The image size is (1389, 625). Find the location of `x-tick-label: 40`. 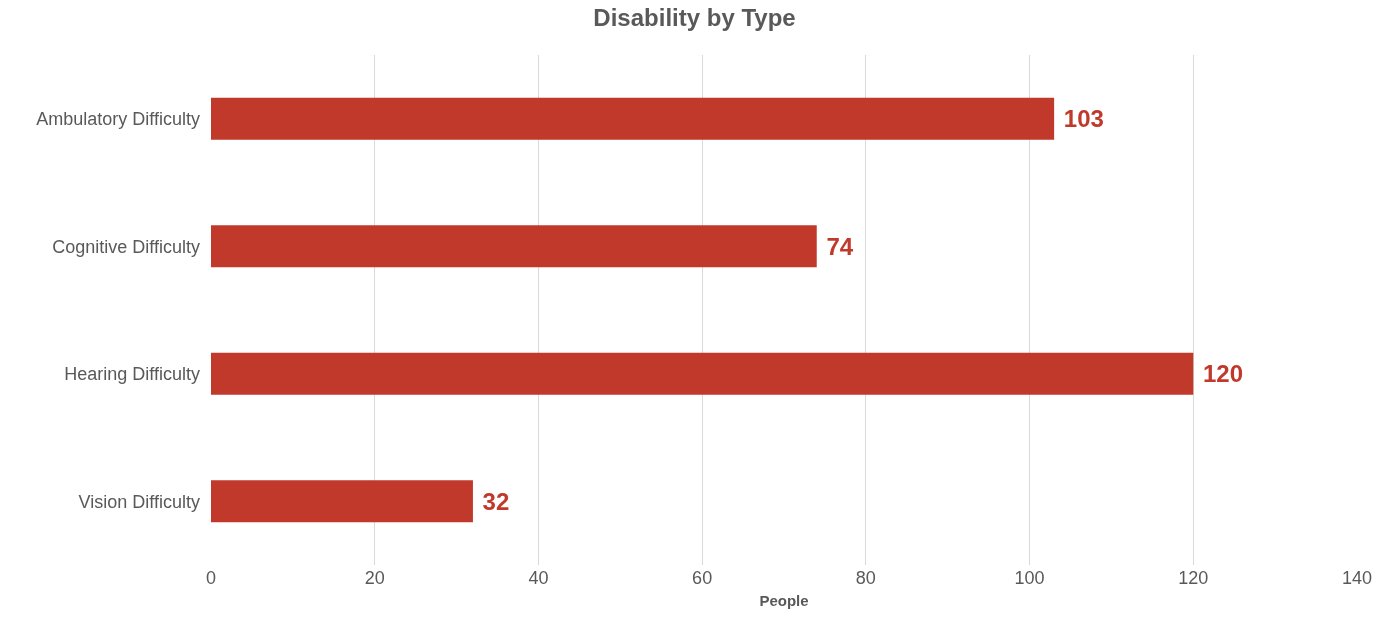

x-tick-label: 40 is located at coordinates (538, 578).